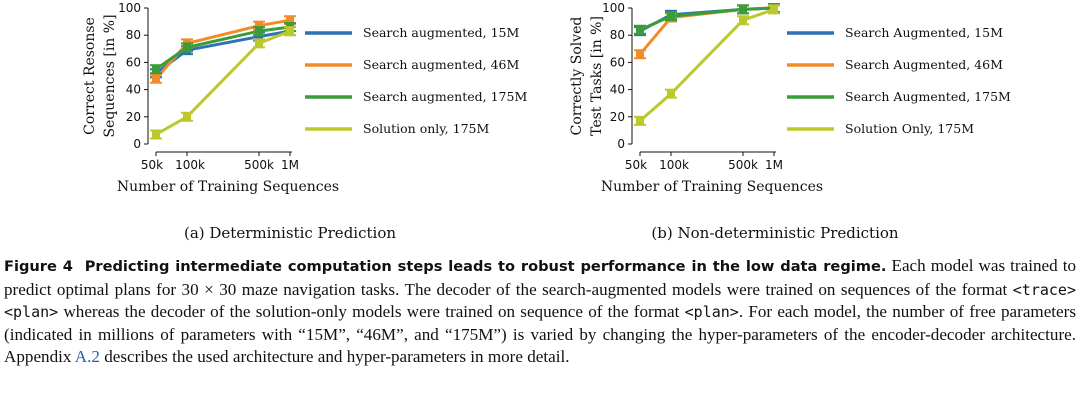  What do you see at coordinates (597, 76) in the screenshot?
I see `y-axis-title: Test Tasks [in %]` at bounding box center [597, 76].